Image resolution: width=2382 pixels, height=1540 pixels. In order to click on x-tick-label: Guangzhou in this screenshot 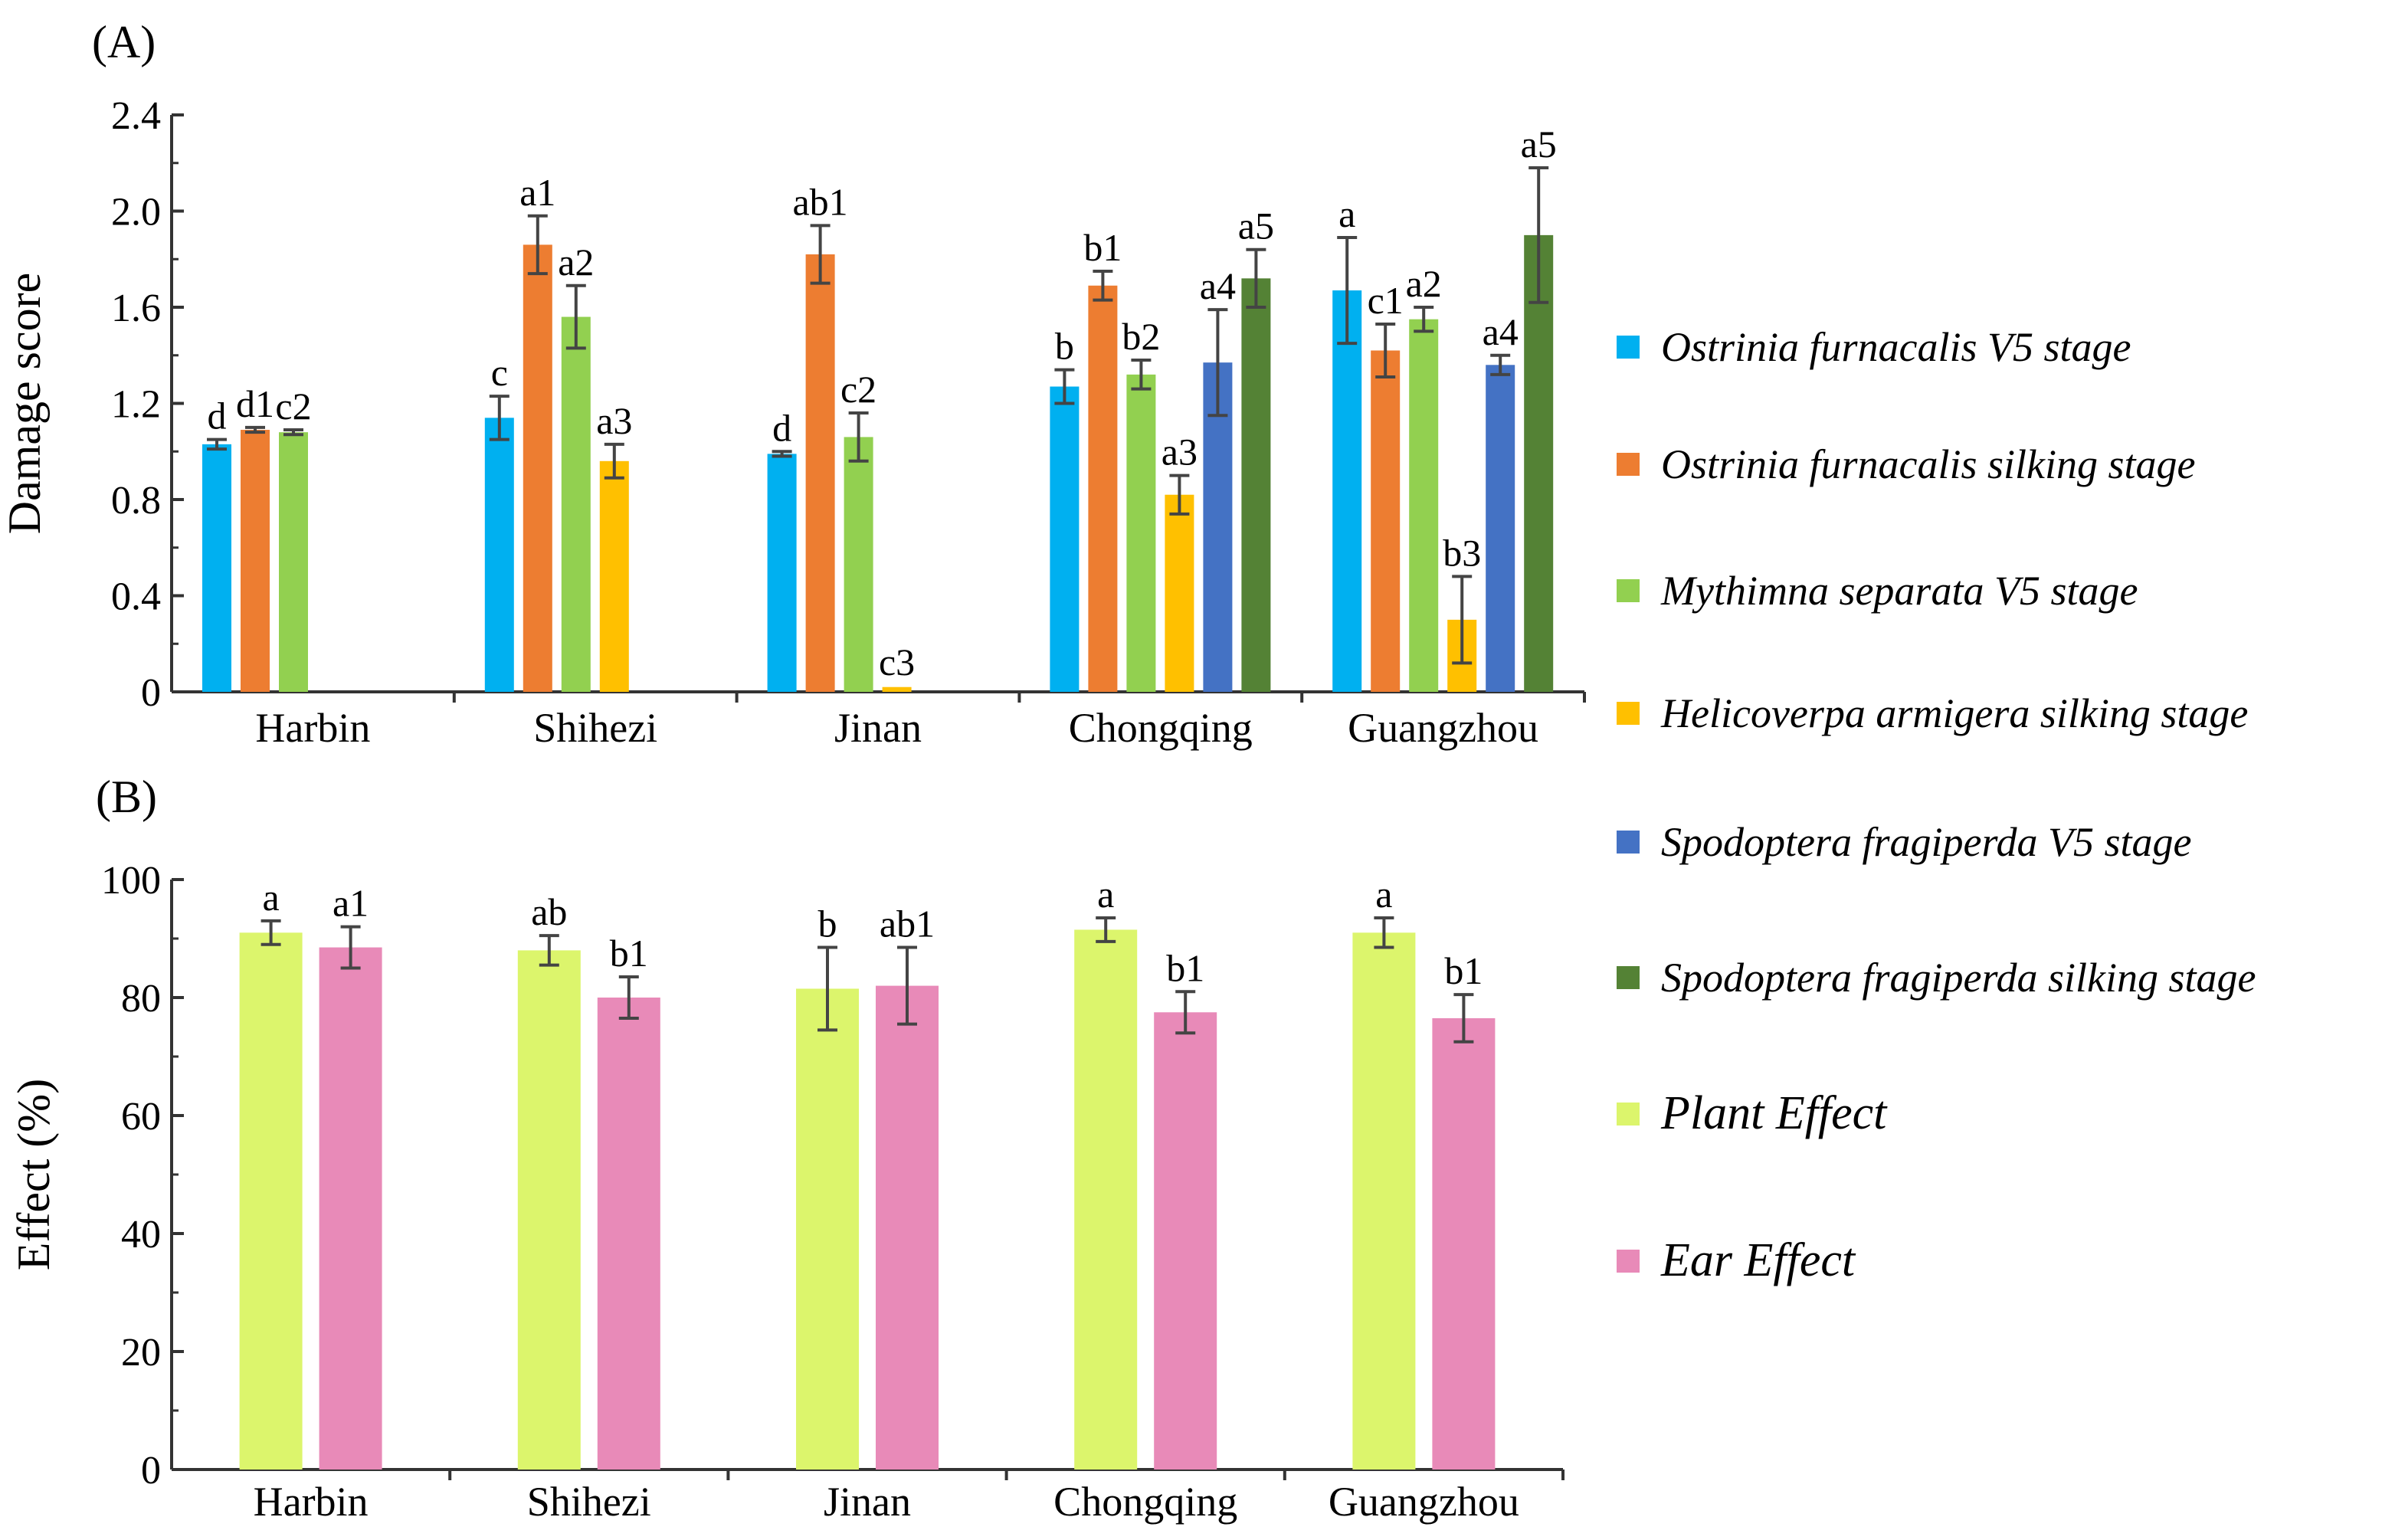, I will do `click(1443, 728)`.